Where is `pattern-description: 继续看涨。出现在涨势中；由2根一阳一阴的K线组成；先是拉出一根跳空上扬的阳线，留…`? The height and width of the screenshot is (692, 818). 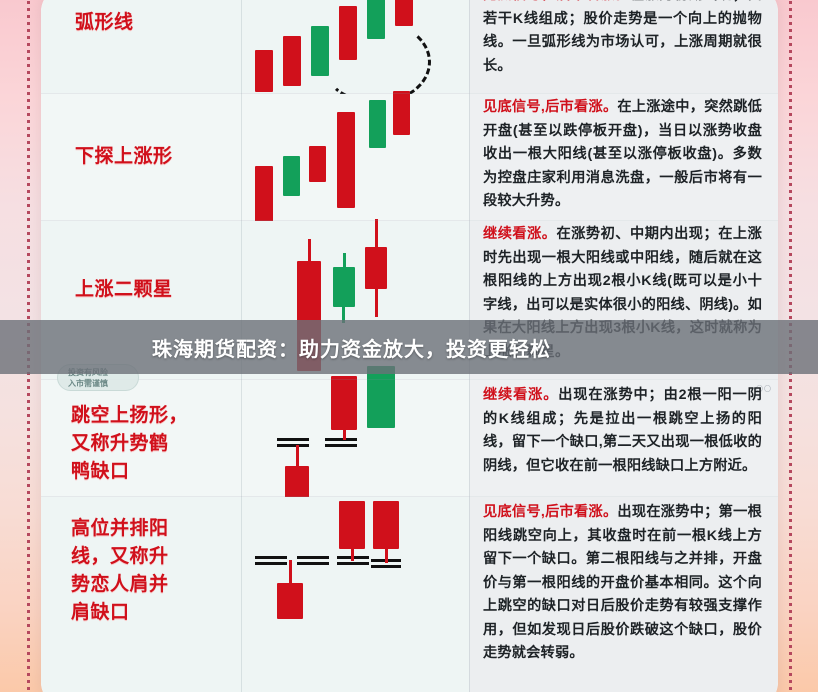 pattern-description: 继续看涨。出现在涨势中；由2根一阳一阴的K线组成；先是拉出一根跳空上扬的阳线，留… is located at coordinates (622, 431).